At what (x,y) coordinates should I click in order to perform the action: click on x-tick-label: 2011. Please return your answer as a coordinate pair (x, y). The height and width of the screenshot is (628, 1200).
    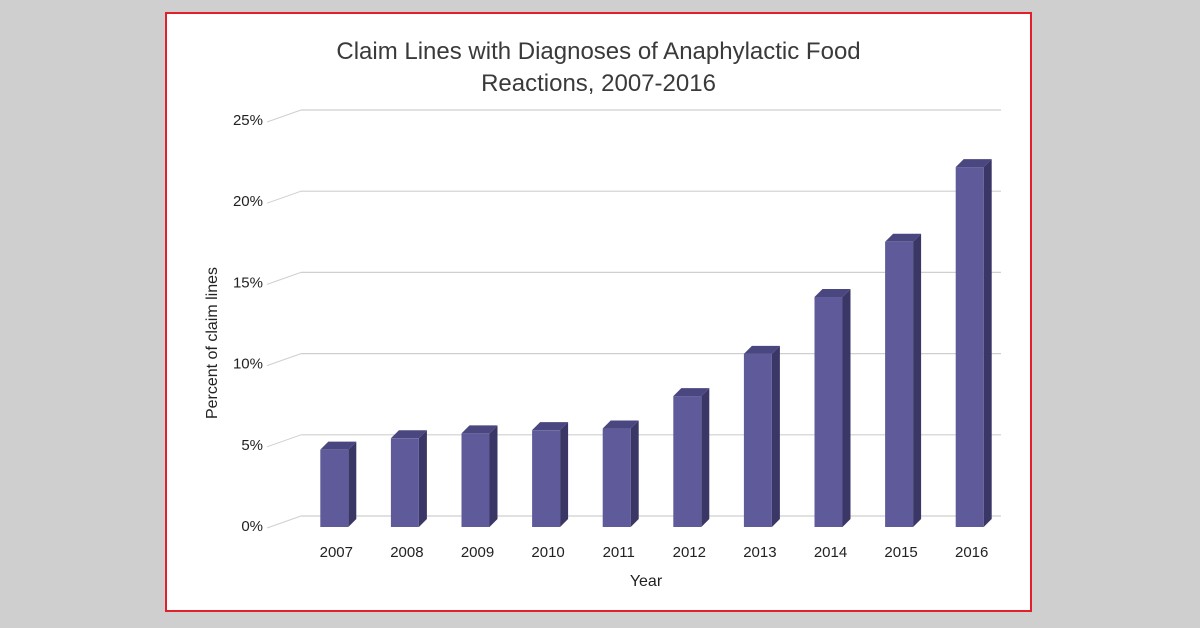
    Looking at the image, I should click on (619, 552).